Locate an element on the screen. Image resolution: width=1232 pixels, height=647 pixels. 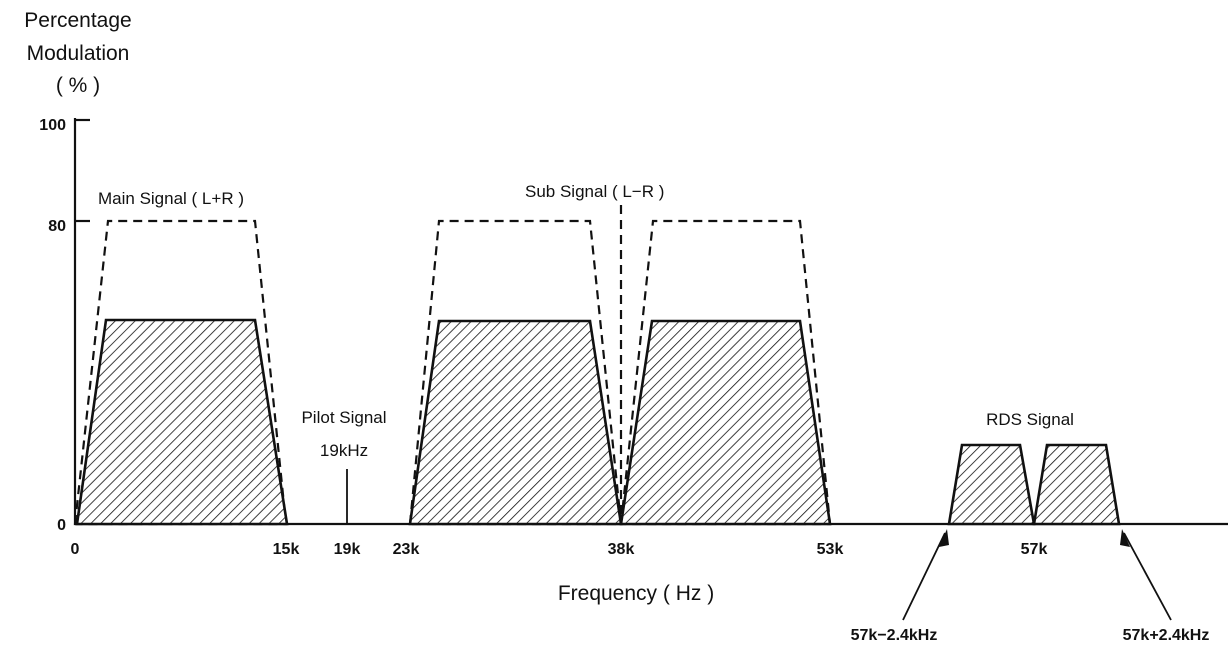
x-tick-0: 0 is located at coordinates (75, 549).